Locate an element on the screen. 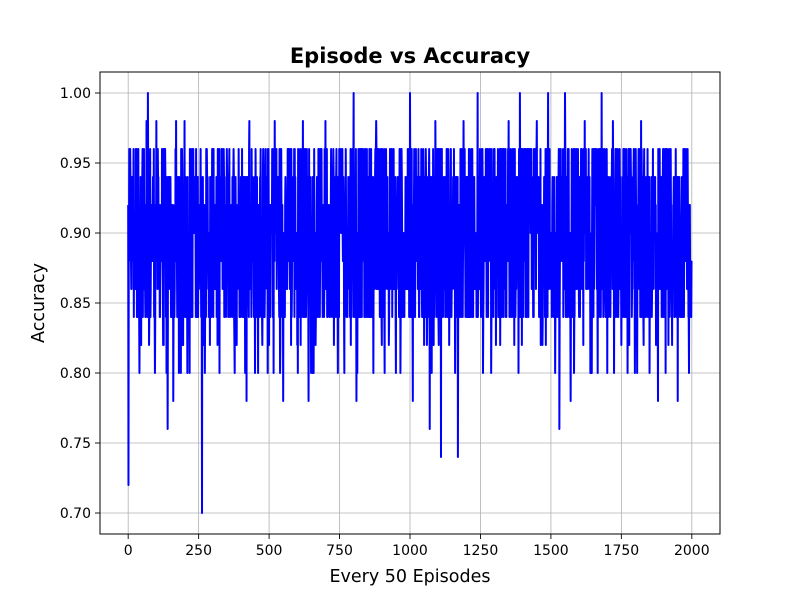 The width and height of the screenshot is (800, 600). y-tick-label: 0.85 is located at coordinates (75, 304).